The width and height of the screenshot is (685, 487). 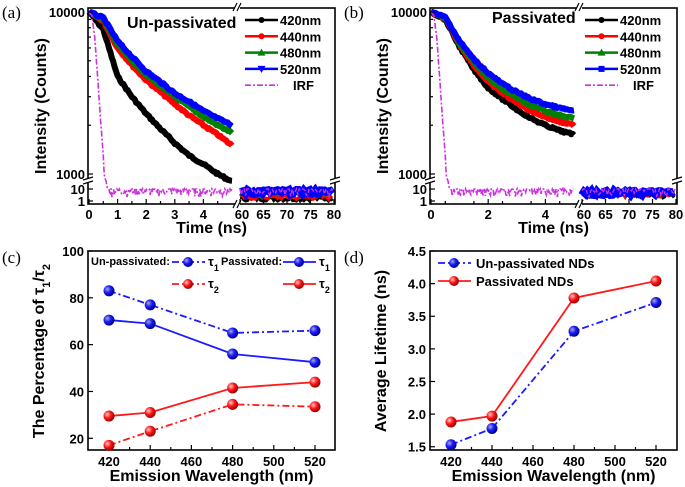 I want to click on y-axis-label: Average Lifetime (ns), so click(x=381, y=351).